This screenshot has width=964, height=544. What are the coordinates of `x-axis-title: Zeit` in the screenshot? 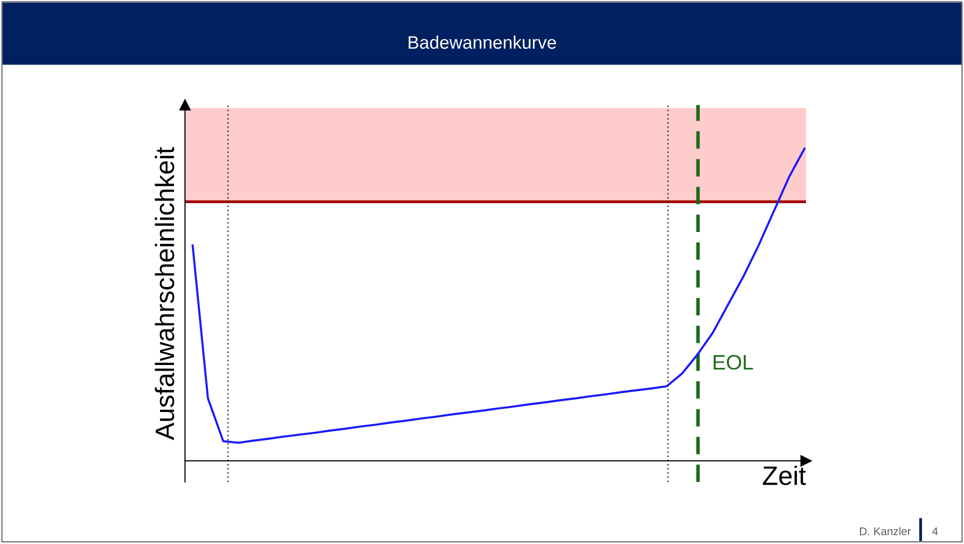 It's located at (784, 476).